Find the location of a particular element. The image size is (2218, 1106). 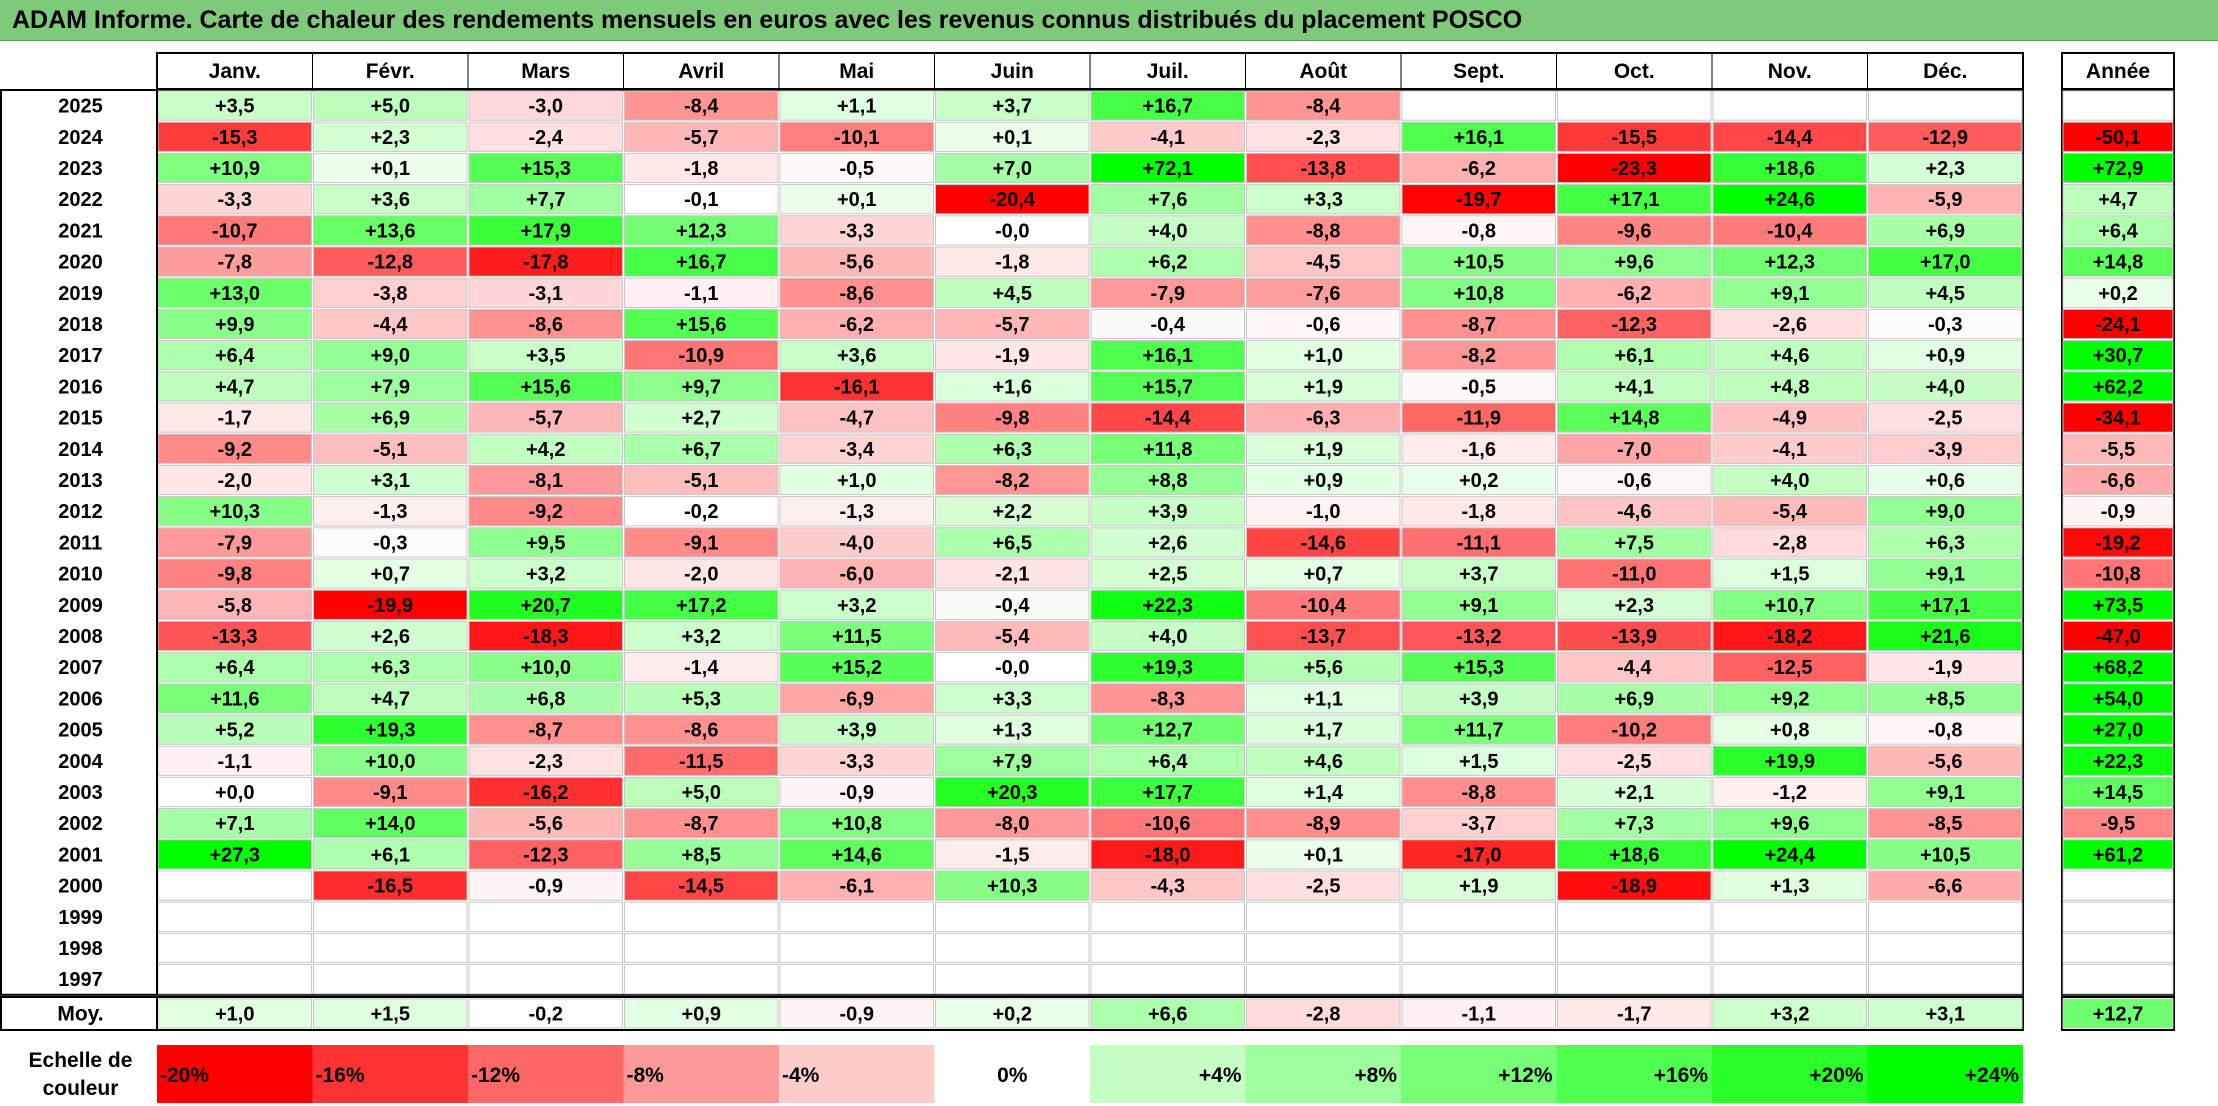

cell-value: -11,5 is located at coordinates (701, 762).